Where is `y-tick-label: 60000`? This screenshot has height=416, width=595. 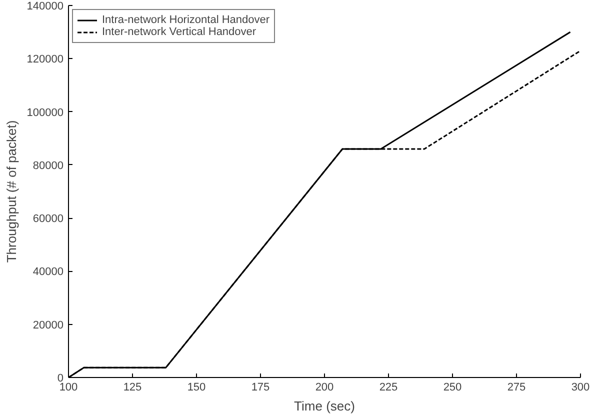 y-tick-label: 60000 is located at coordinates (48, 219).